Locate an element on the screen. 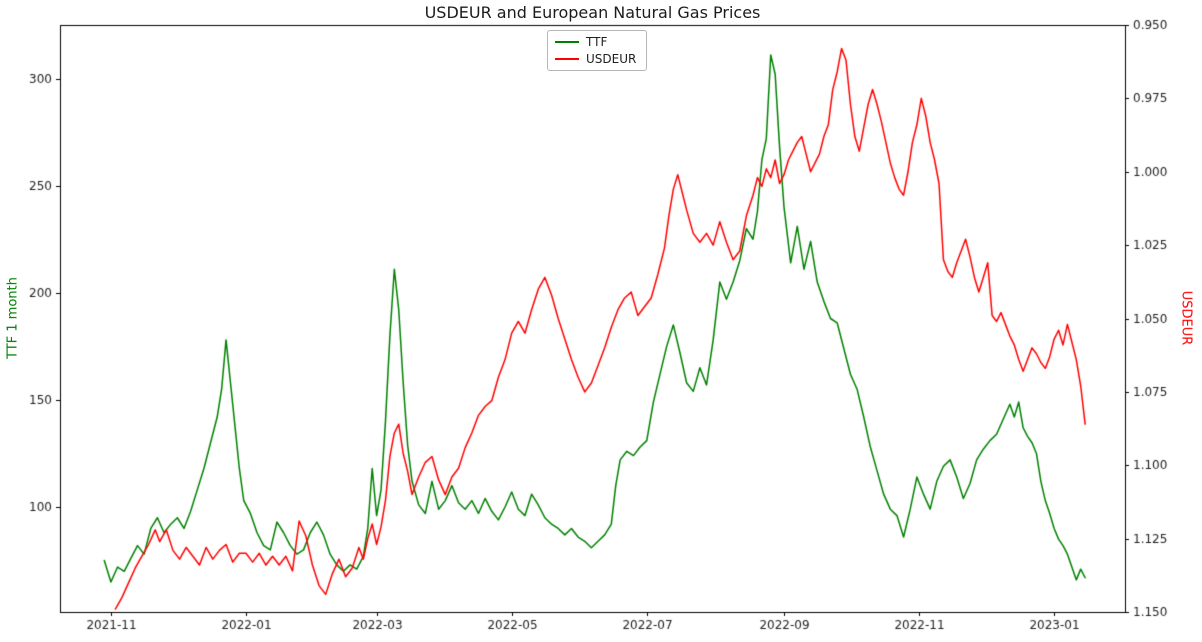 The image size is (1202, 642). legend-item-usdeur: USDEUR is located at coordinates (595, 59).